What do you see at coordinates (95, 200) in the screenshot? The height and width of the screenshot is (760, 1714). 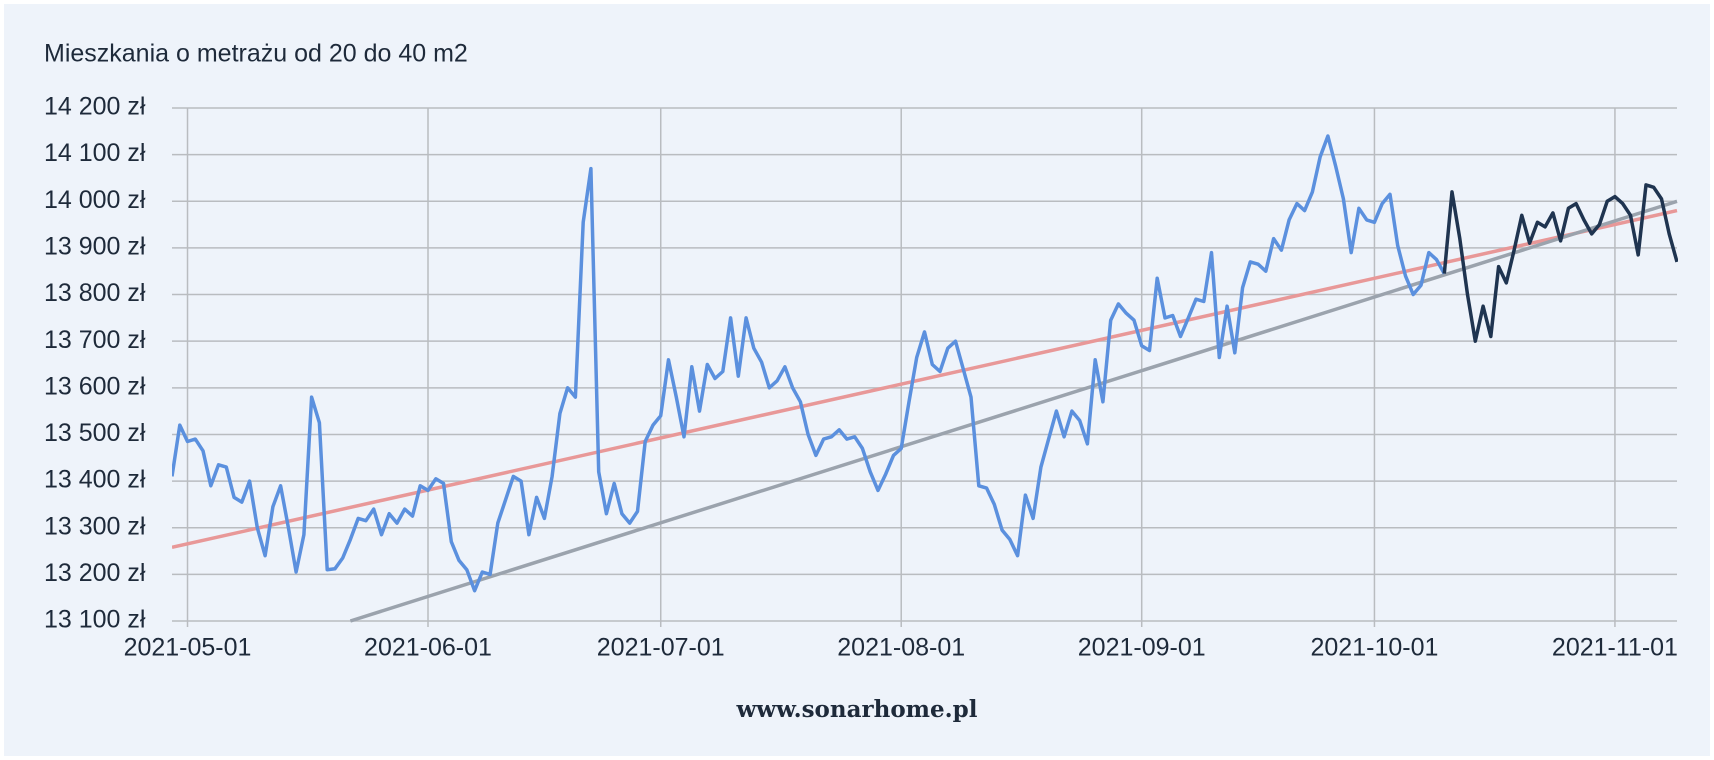 I see `y-tick-label: 14 000 zł` at bounding box center [95, 200].